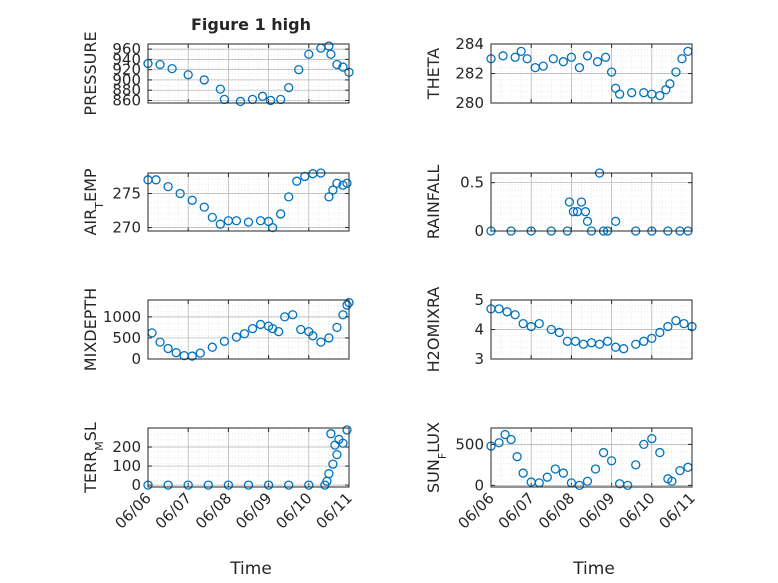  I want to click on y-tick-label: 880, so click(126, 90).